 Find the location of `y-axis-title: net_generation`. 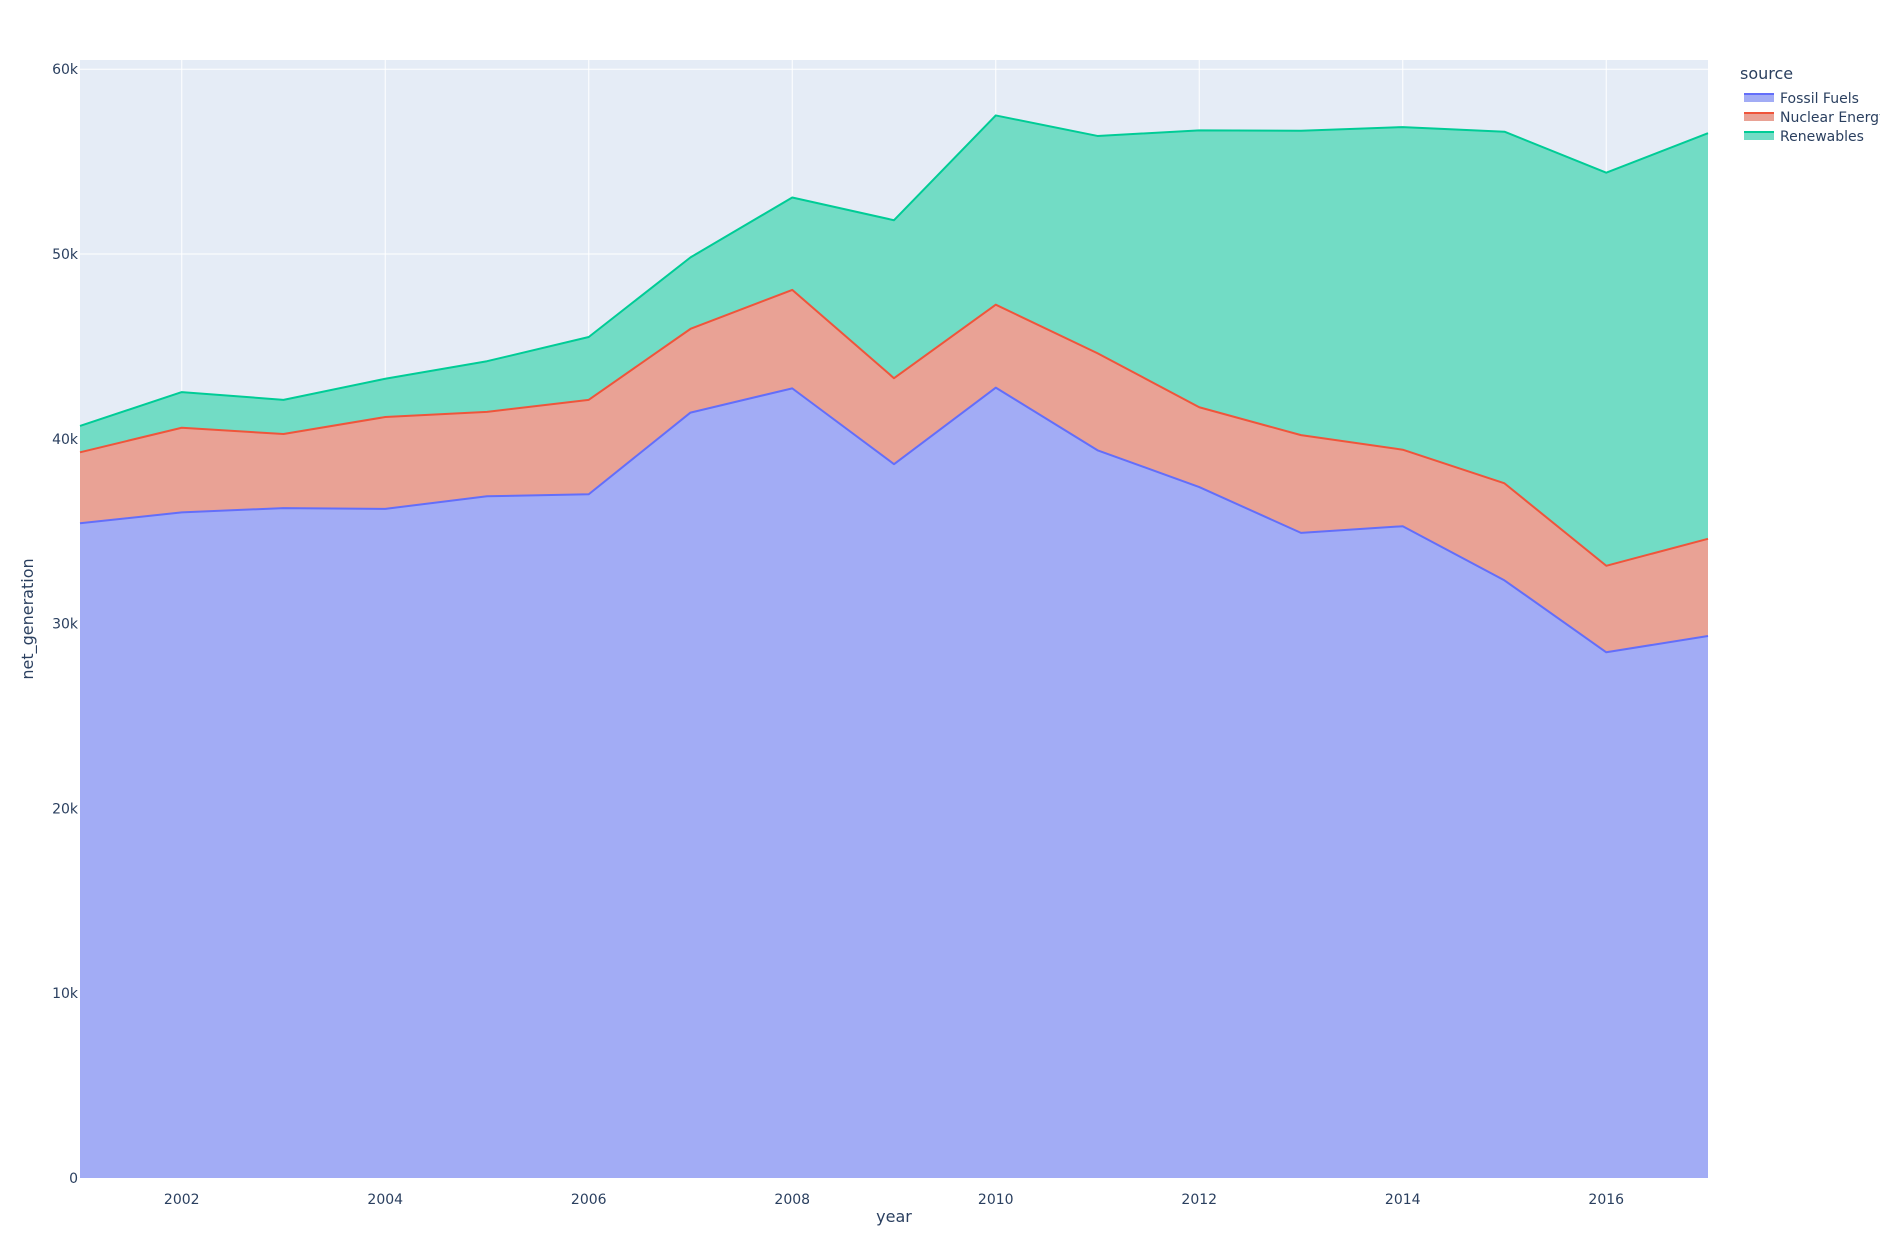

y-axis-title: net_generation is located at coordinates (28, 618).